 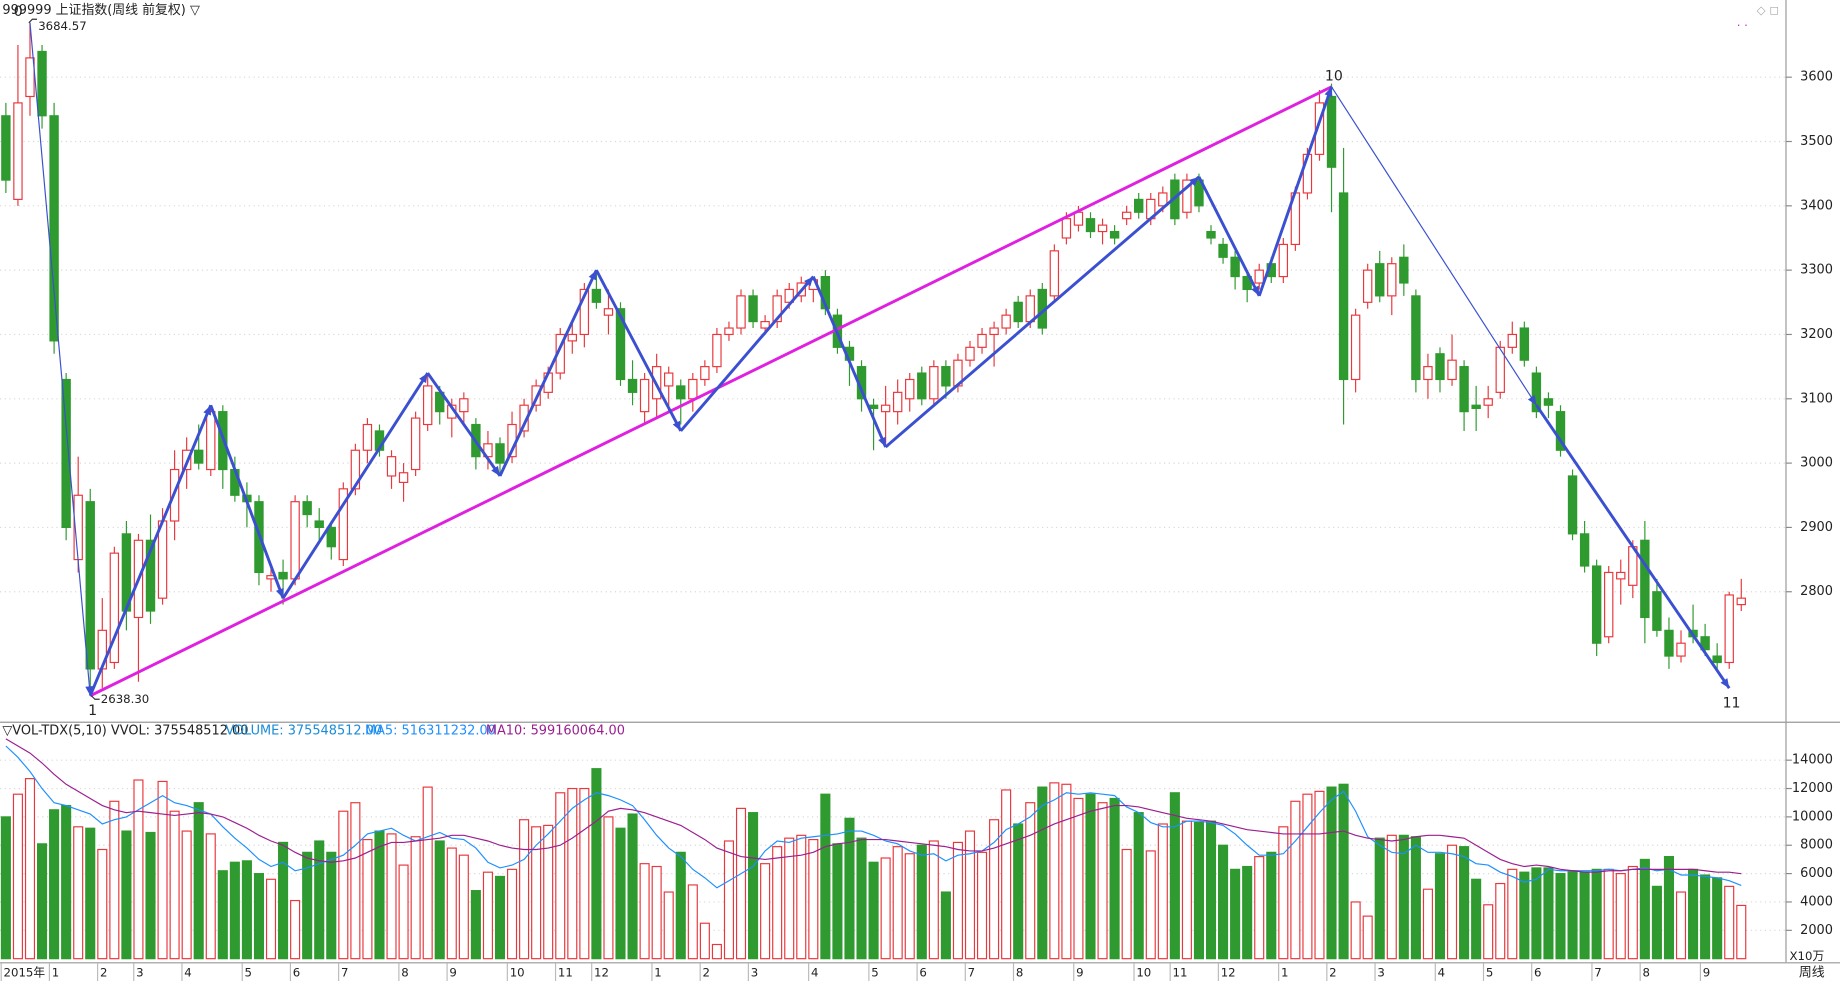 What do you see at coordinates (1768, 10) in the screenshot?
I see `window-icons: ◇ ◻` at bounding box center [1768, 10].